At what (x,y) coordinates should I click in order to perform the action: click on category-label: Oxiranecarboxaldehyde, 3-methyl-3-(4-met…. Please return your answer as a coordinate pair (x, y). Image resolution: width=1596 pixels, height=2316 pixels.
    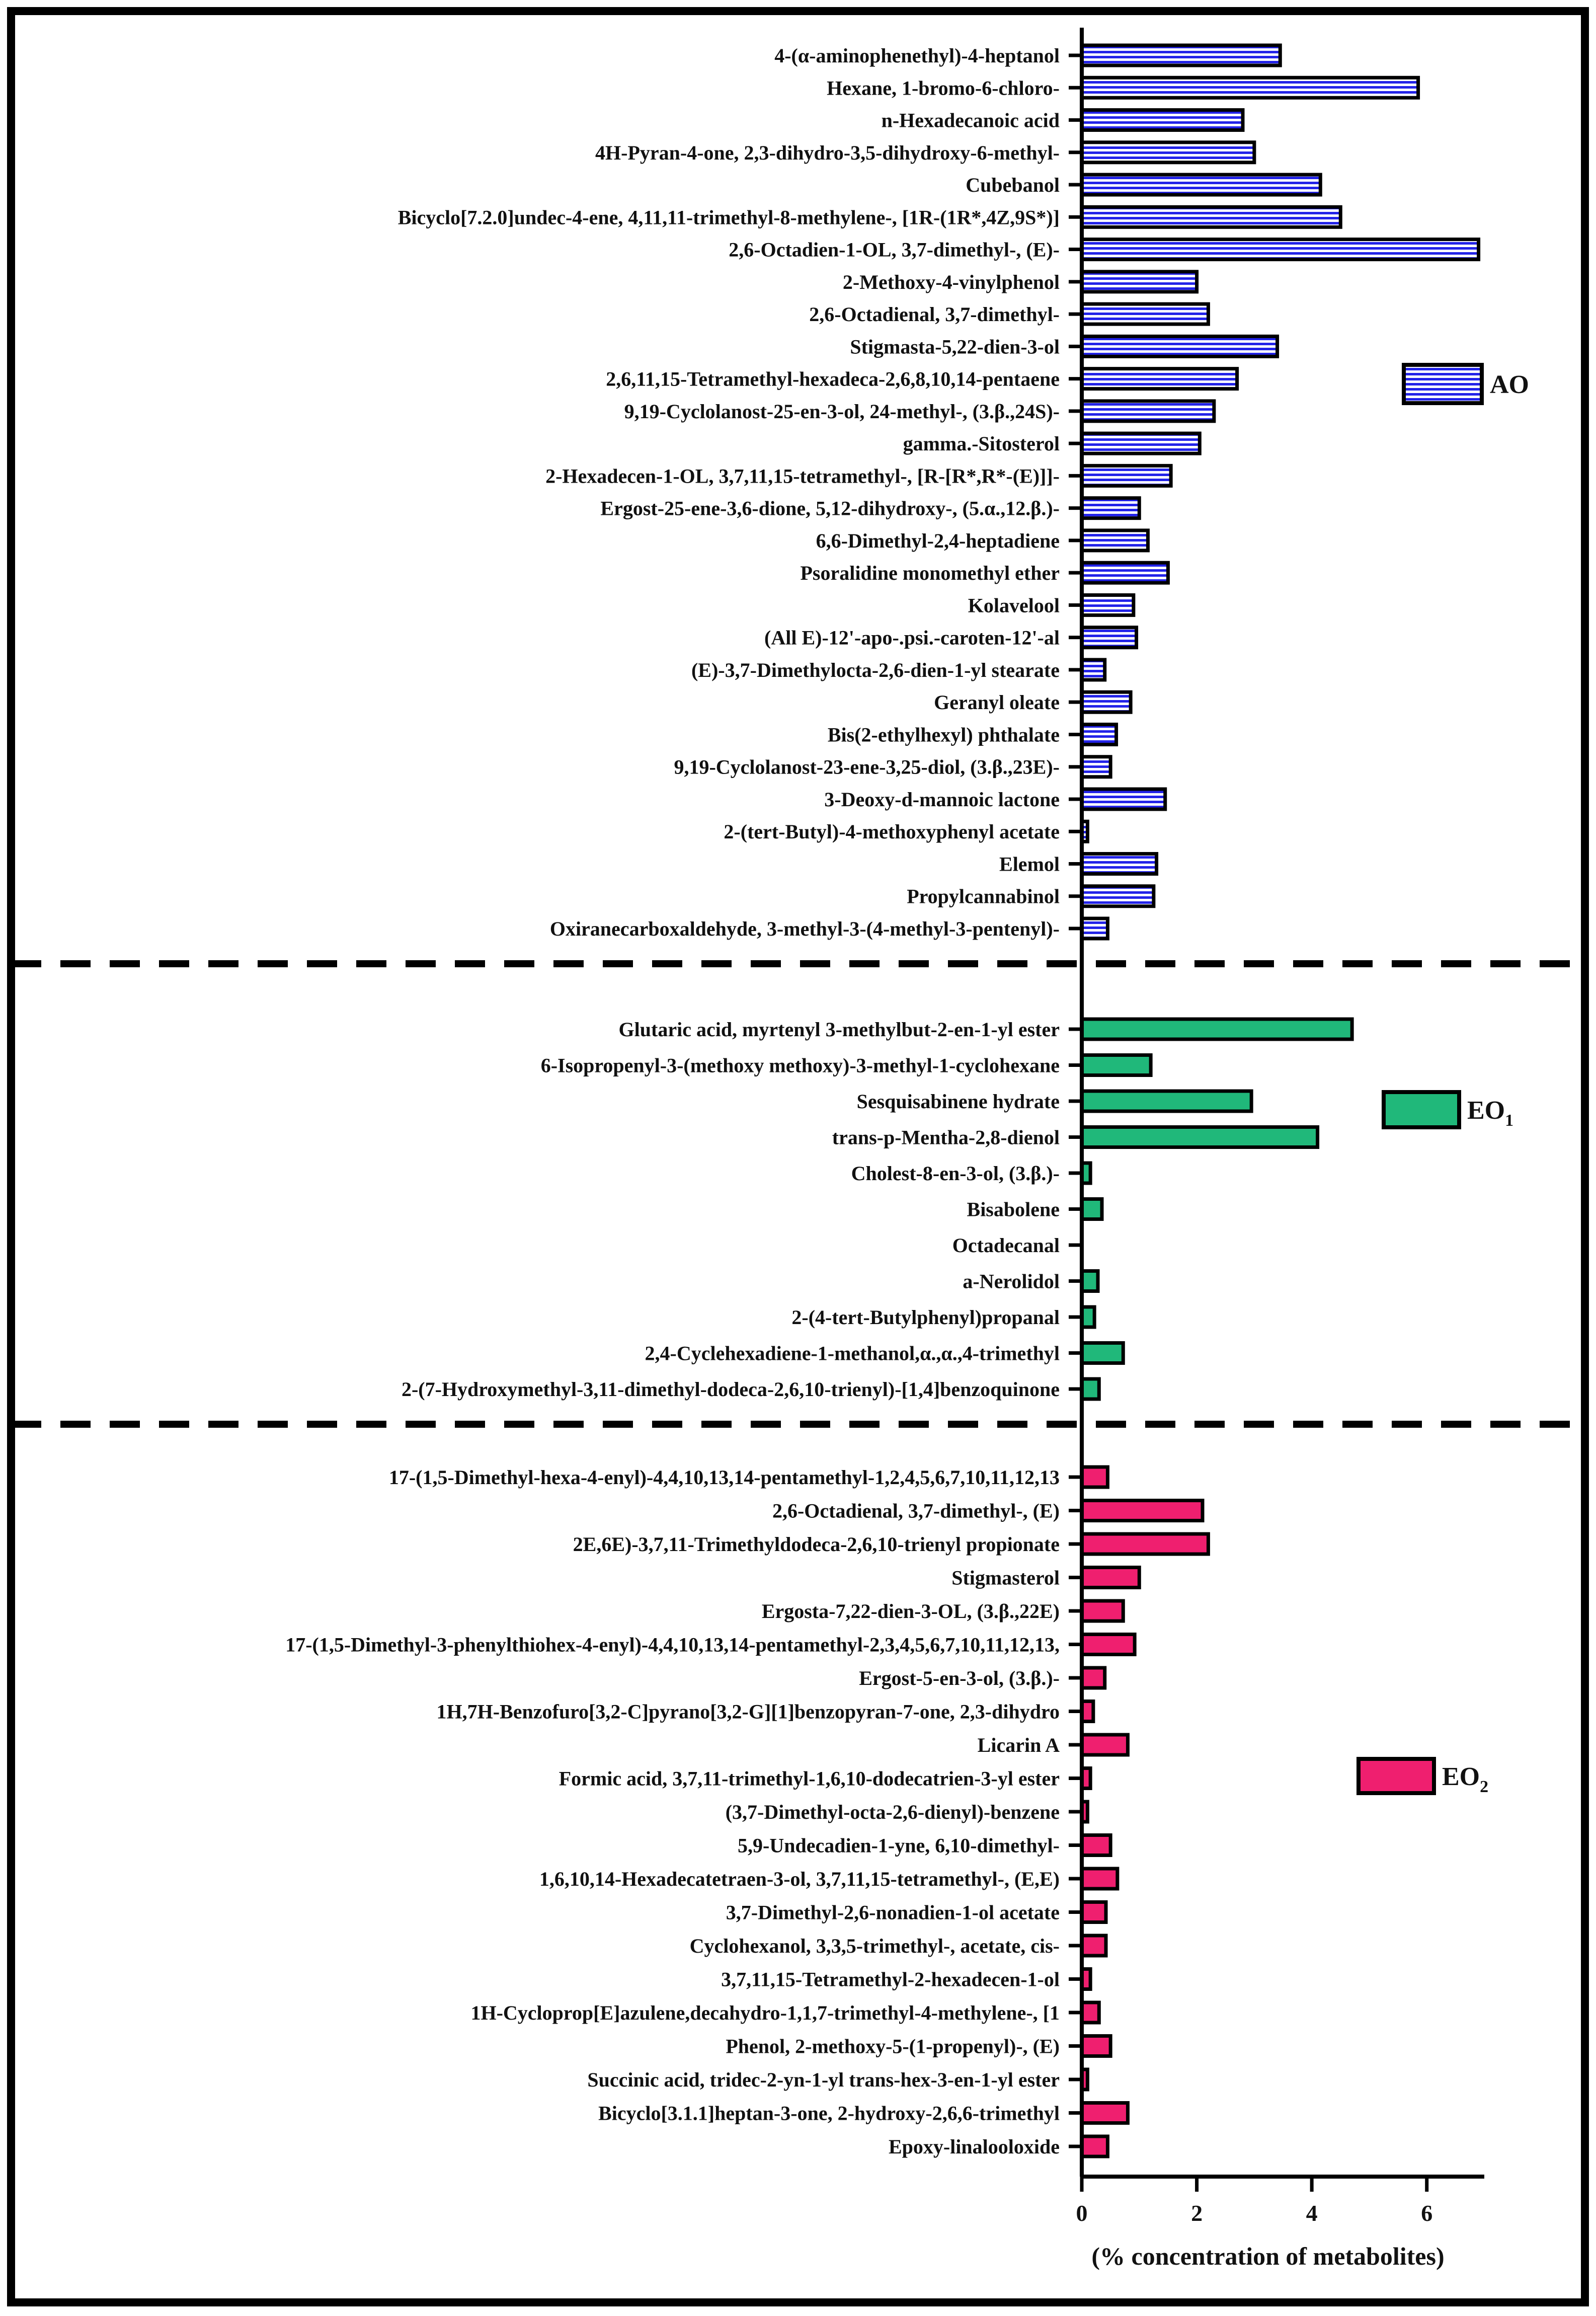
    Looking at the image, I should click on (805, 928).